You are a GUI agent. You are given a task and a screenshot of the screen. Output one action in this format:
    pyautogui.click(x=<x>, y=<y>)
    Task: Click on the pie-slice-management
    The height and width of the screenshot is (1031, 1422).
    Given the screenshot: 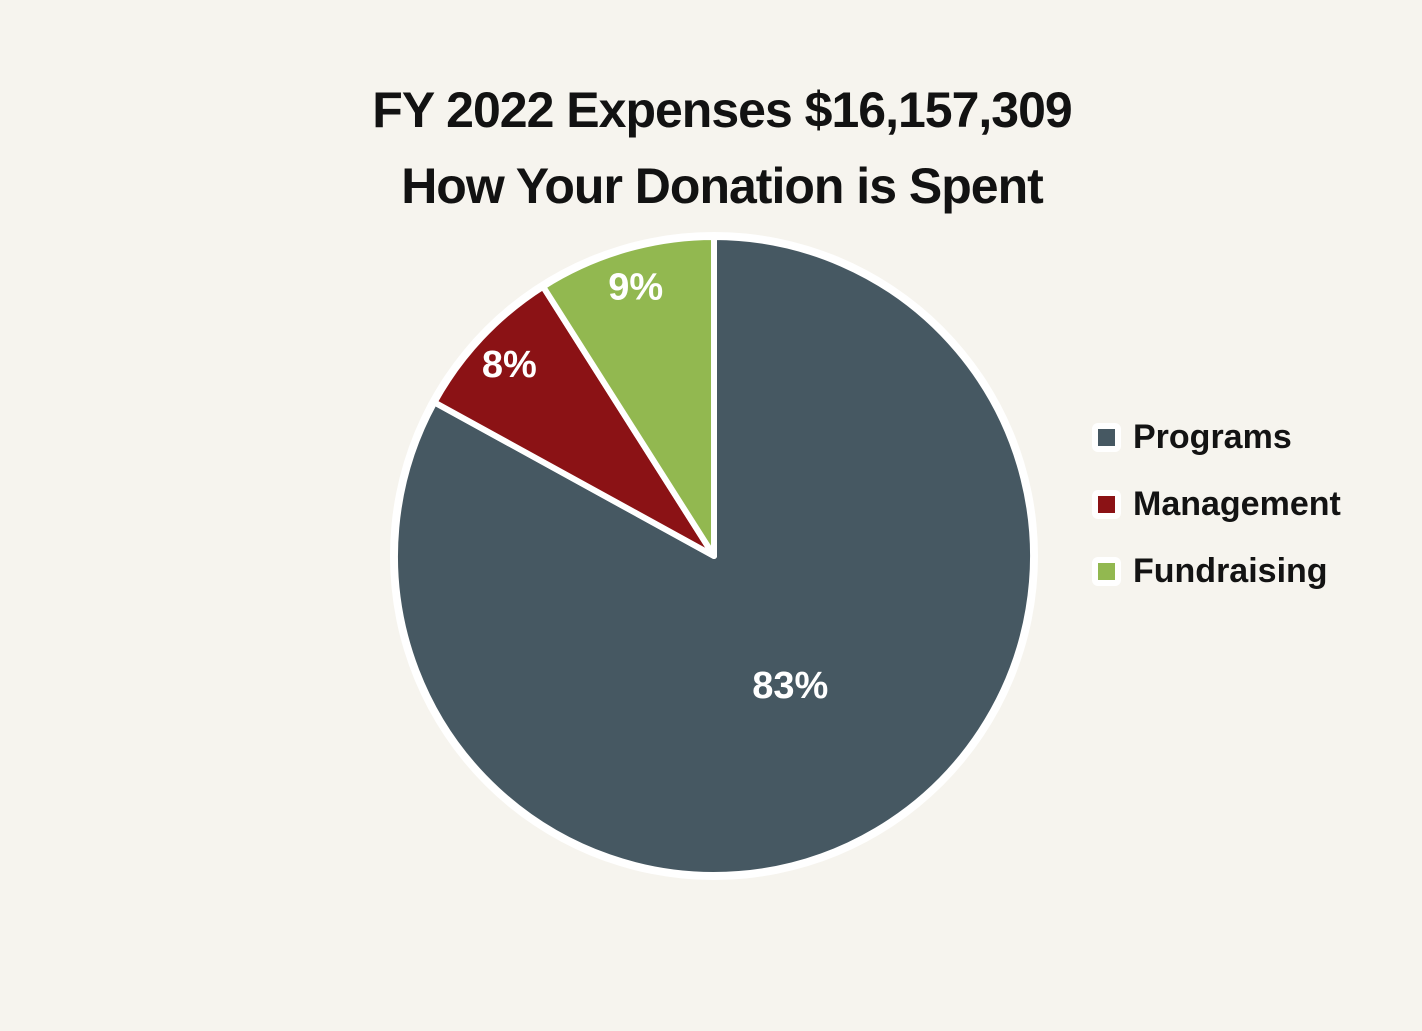 What is the action you would take?
    pyautogui.click(x=574, y=421)
    